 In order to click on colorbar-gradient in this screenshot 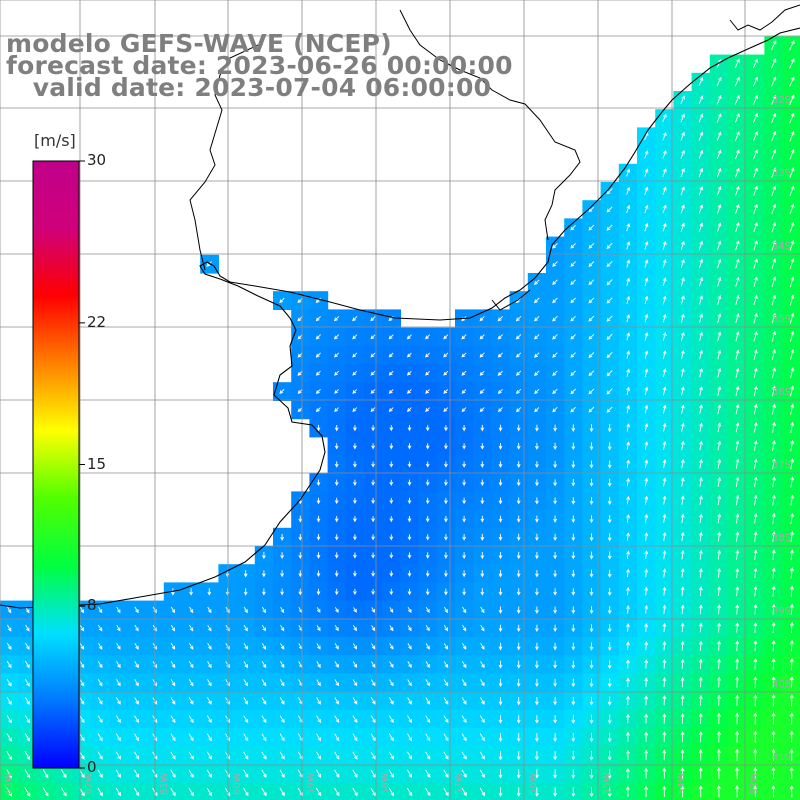, I will do `click(56, 464)`.